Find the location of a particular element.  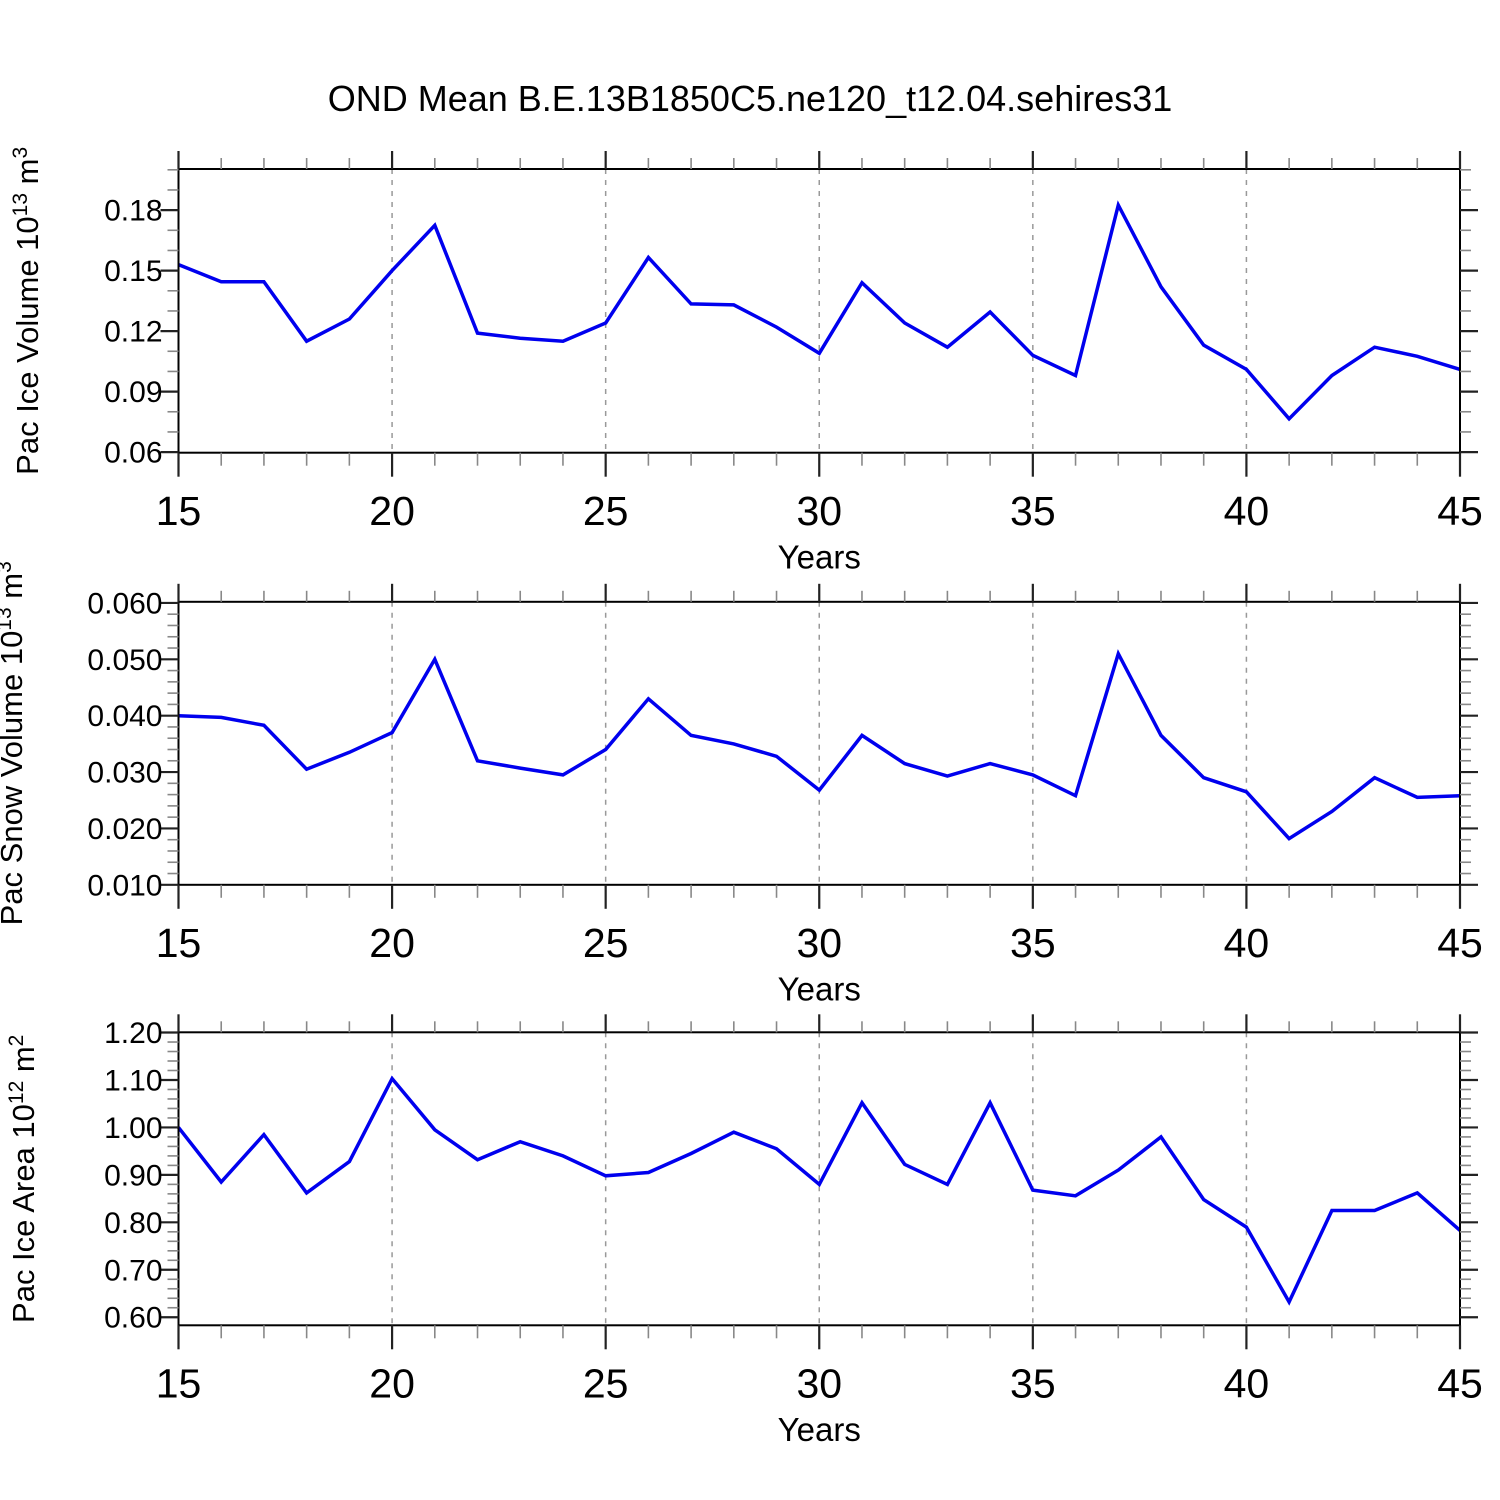

y-tick-label: 0.15 is located at coordinates (133, 271).